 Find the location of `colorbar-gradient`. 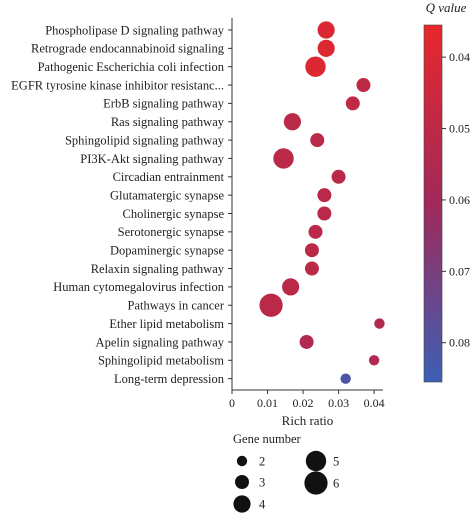

colorbar-gradient is located at coordinates (433, 203).